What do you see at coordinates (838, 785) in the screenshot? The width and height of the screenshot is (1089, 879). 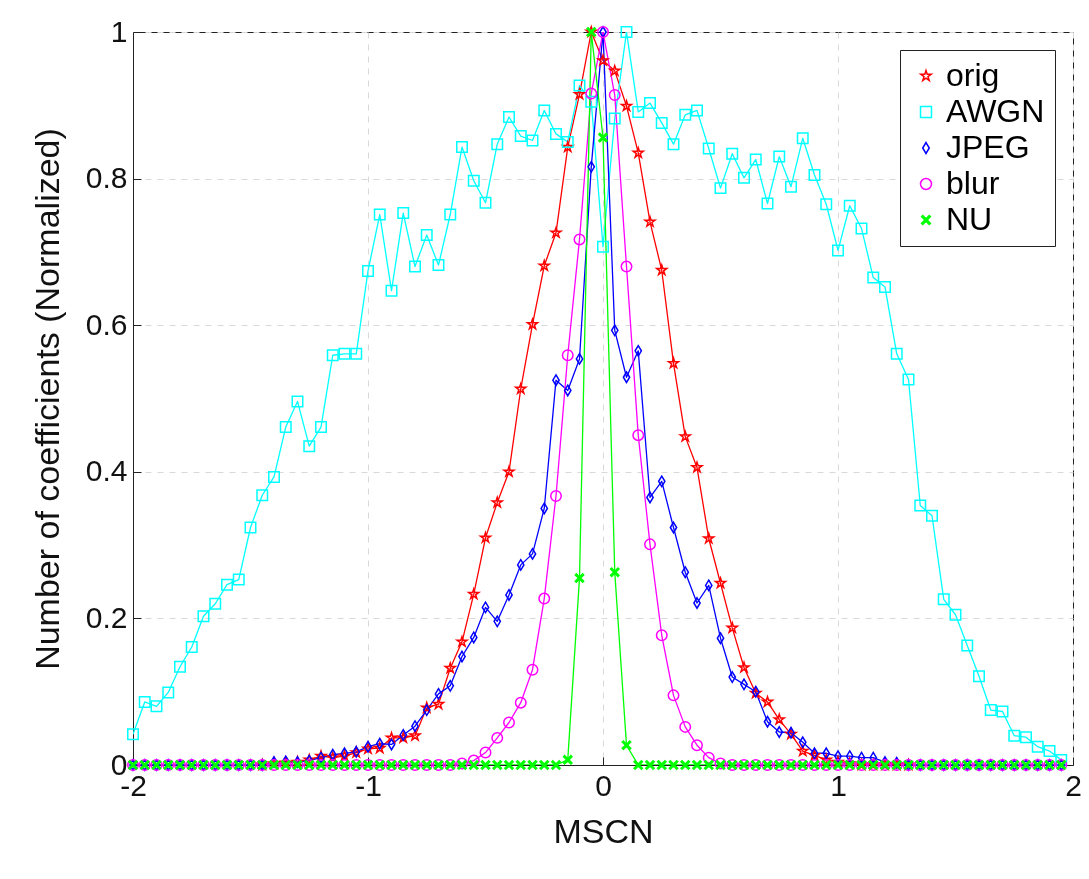 I see `x-tick-label: 1` at bounding box center [838, 785].